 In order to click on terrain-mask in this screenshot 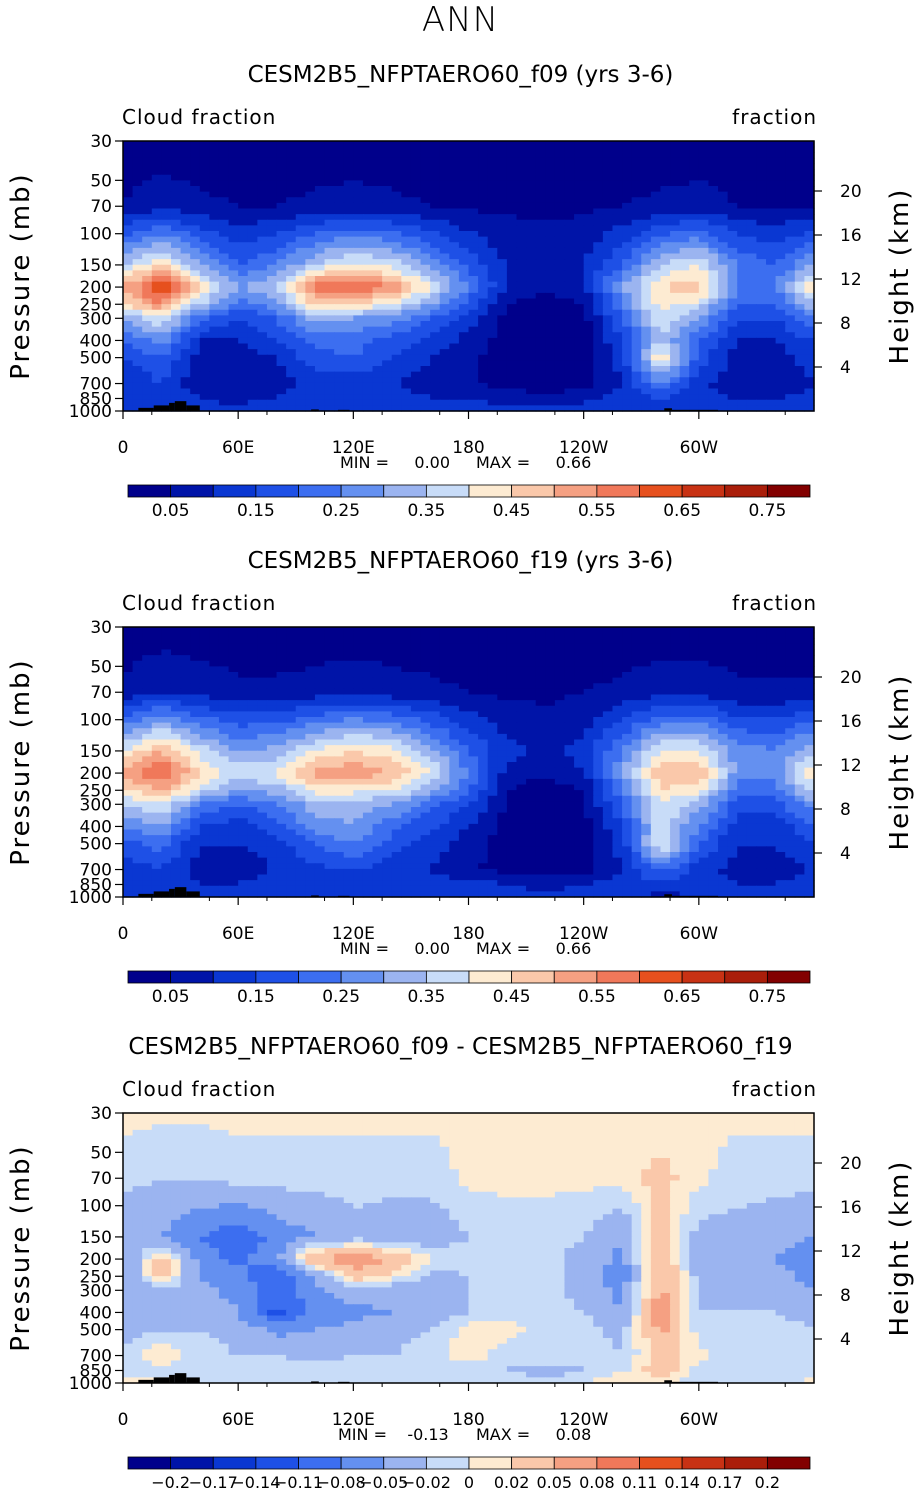, I will do `click(180, 406)`.